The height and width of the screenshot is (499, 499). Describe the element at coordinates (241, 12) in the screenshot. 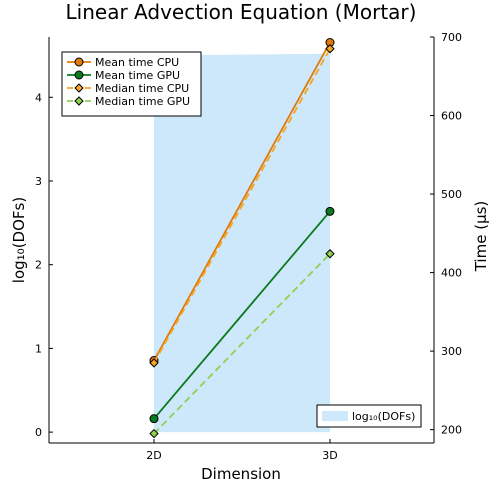

I see `chart-title: Linear Advection Equation (Mortar)` at that location.